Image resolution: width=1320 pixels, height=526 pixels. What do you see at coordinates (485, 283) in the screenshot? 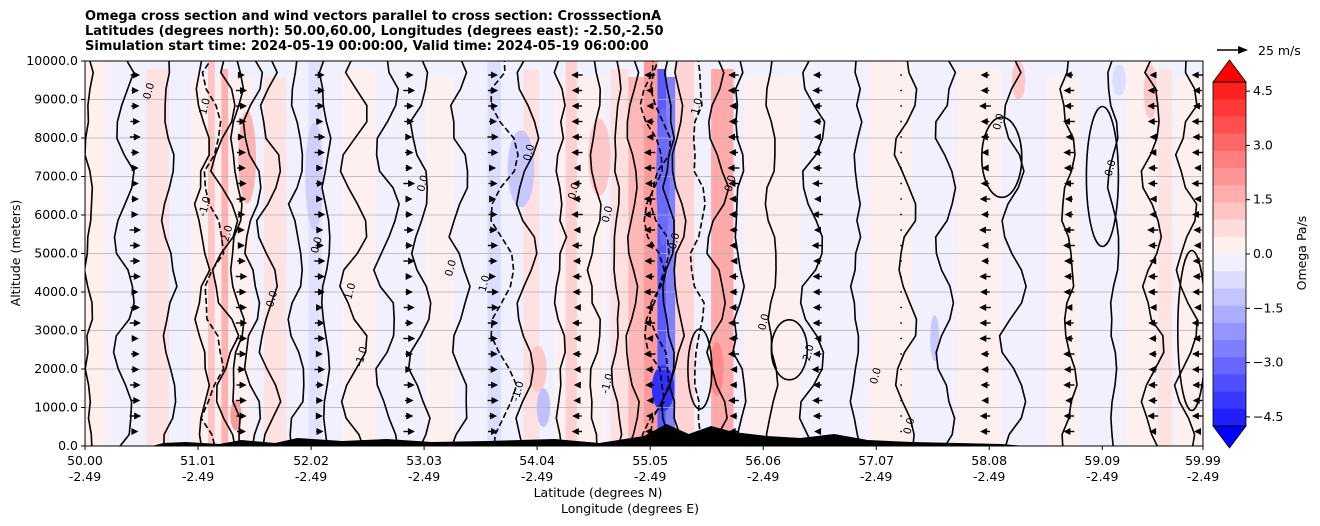
I see `contour-label: 1.0` at bounding box center [485, 283].